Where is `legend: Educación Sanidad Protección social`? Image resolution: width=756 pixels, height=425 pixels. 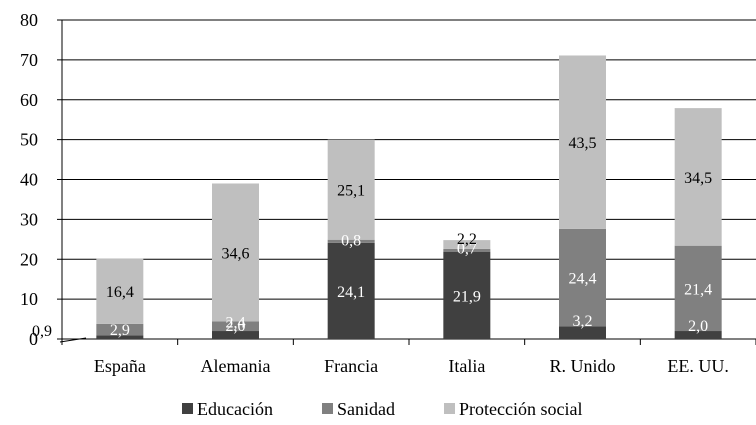 legend: Educación Sanidad Protección social is located at coordinates (382, 409).